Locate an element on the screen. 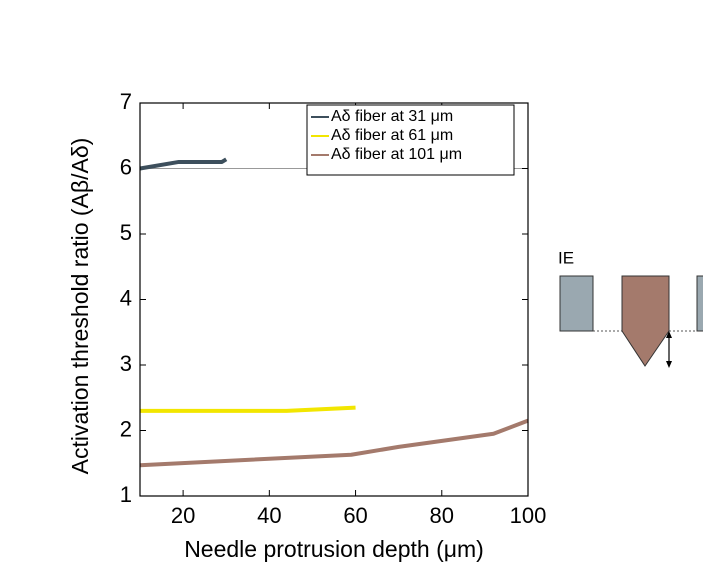 The height and width of the screenshot is (567, 703). electrode-diagram is located at coordinates (631, 321).